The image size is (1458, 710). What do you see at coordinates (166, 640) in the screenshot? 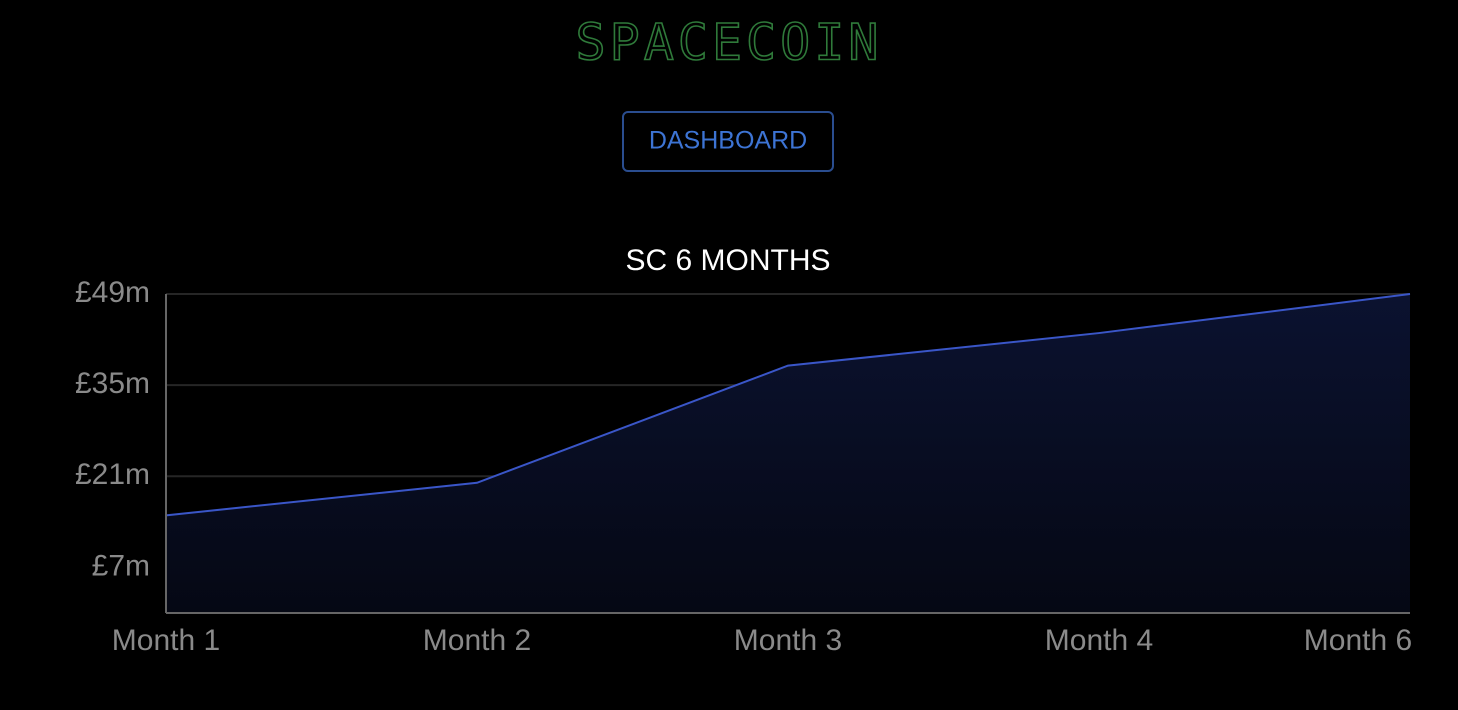
I see `x-tick-label: Month 1` at bounding box center [166, 640].